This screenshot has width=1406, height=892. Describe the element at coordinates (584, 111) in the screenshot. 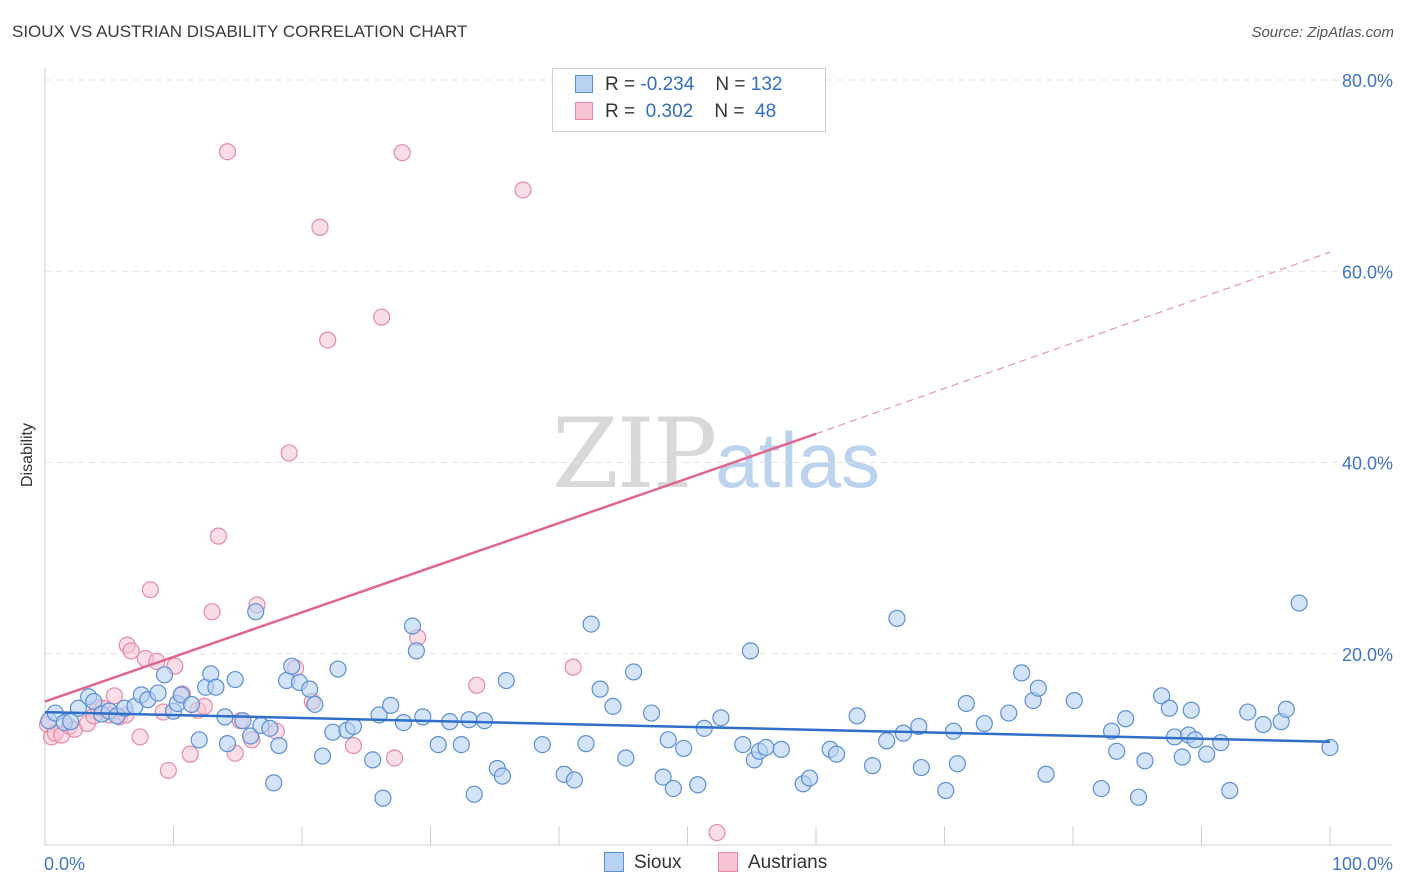

I see `legend-swatch-austrians` at that location.